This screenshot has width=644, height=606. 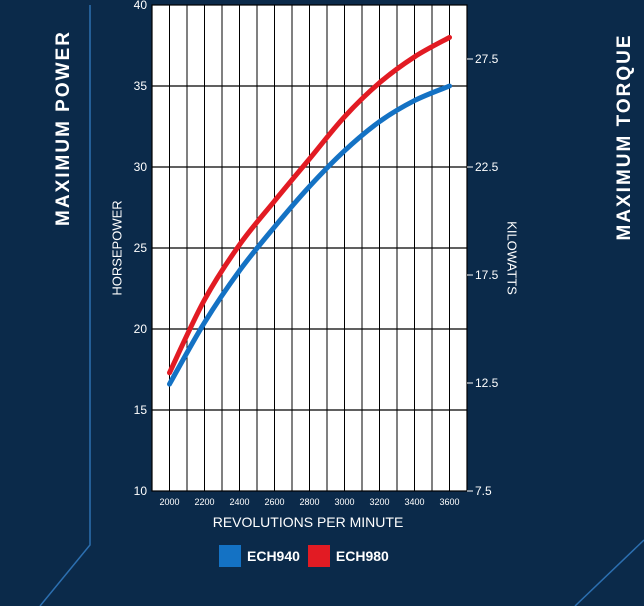 What do you see at coordinates (309, 502) in the screenshot?
I see `x-tick-label: 2800` at bounding box center [309, 502].